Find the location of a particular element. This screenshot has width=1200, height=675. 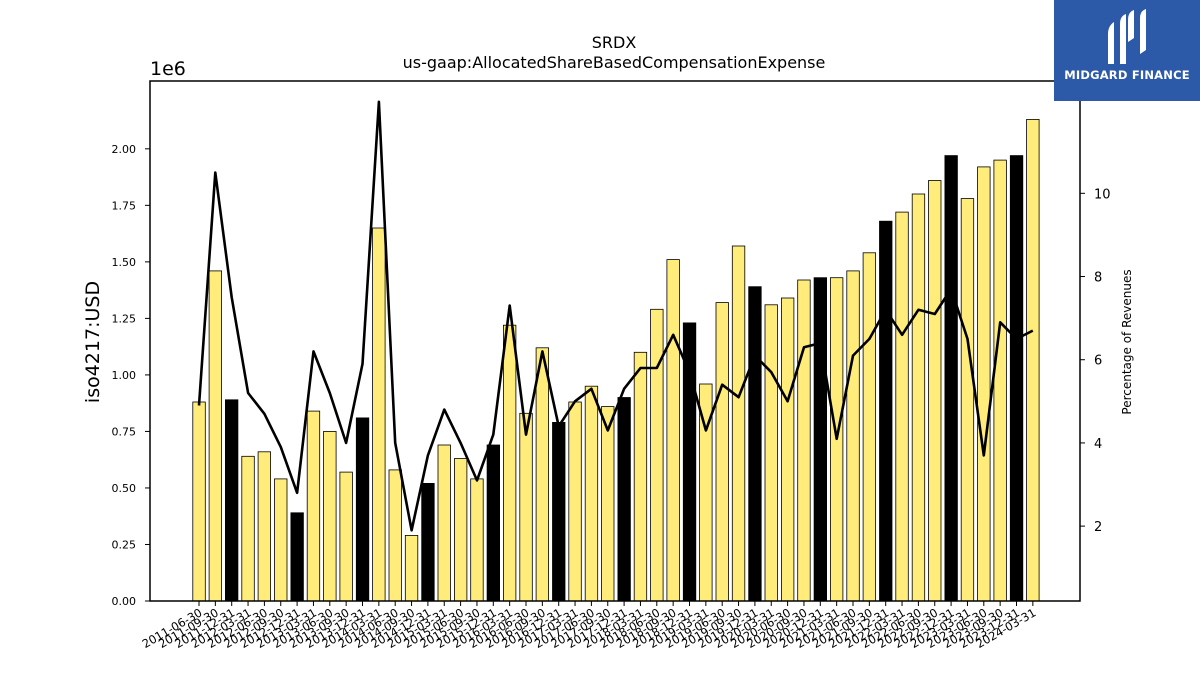

y-tick-label: 0.25 is located at coordinates (124, 544).